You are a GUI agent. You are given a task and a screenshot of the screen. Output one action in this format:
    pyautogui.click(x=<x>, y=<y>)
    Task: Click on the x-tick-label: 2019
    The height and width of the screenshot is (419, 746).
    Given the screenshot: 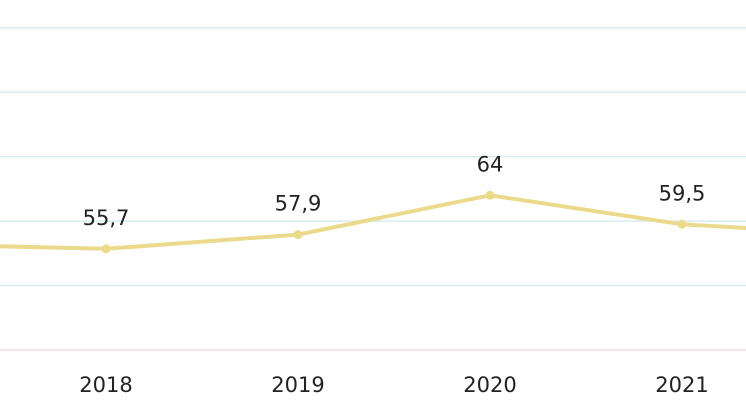 What is the action you would take?
    pyautogui.click(x=297, y=385)
    